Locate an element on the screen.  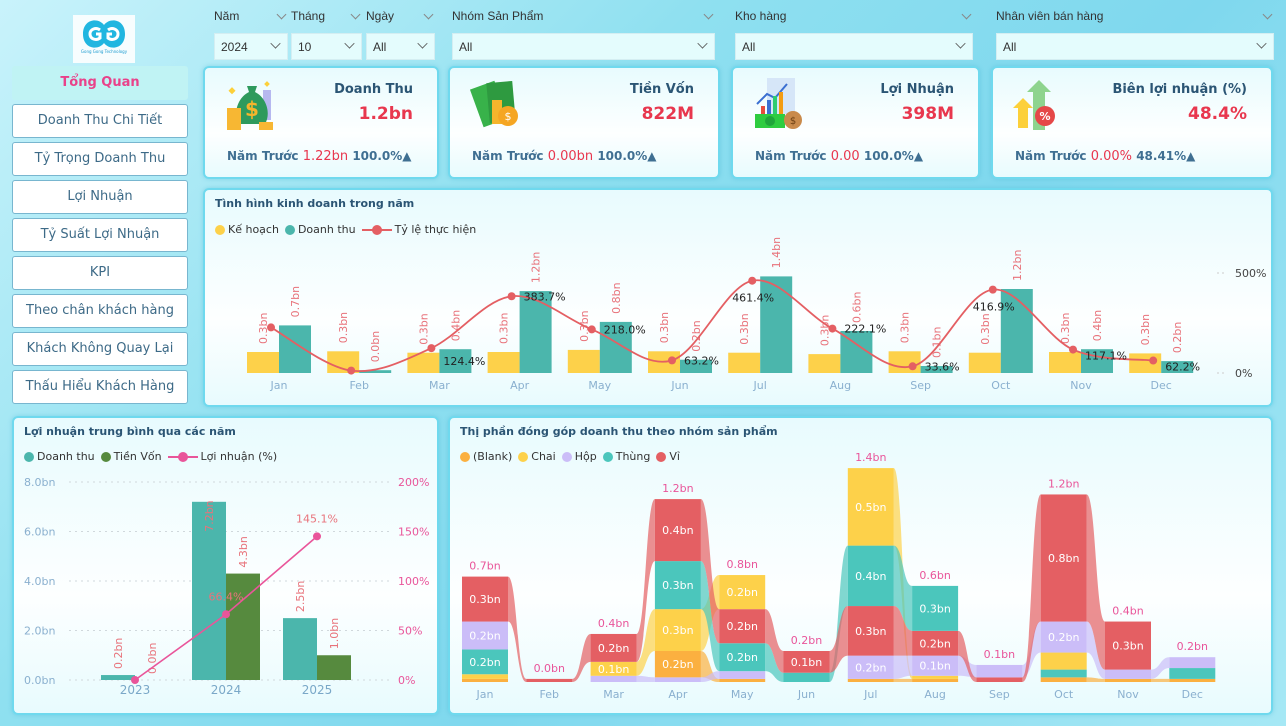
total-value-label: 0.0bn is located at coordinates (549, 668).